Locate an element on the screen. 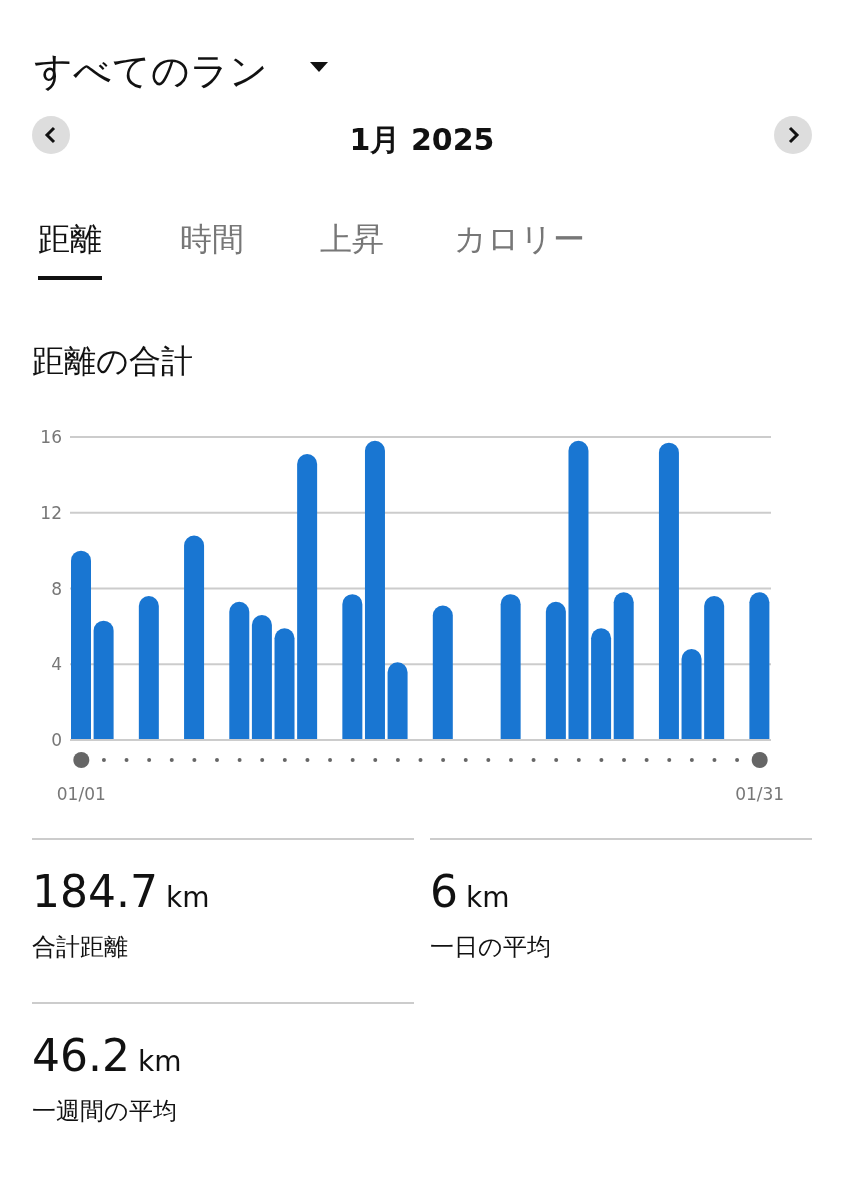 The height and width of the screenshot is (1200, 844). y-tick-label: 0 is located at coordinates (56, 740).